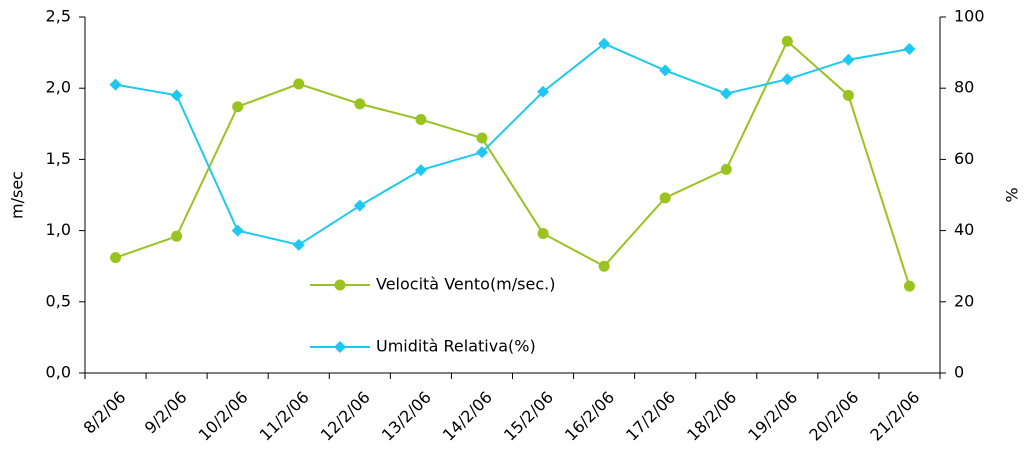 The width and height of the screenshot is (1030, 461). What do you see at coordinates (833, 416) in the screenshot?
I see `x-tick-label: 20/2/06` at bounding box center [833, 416].